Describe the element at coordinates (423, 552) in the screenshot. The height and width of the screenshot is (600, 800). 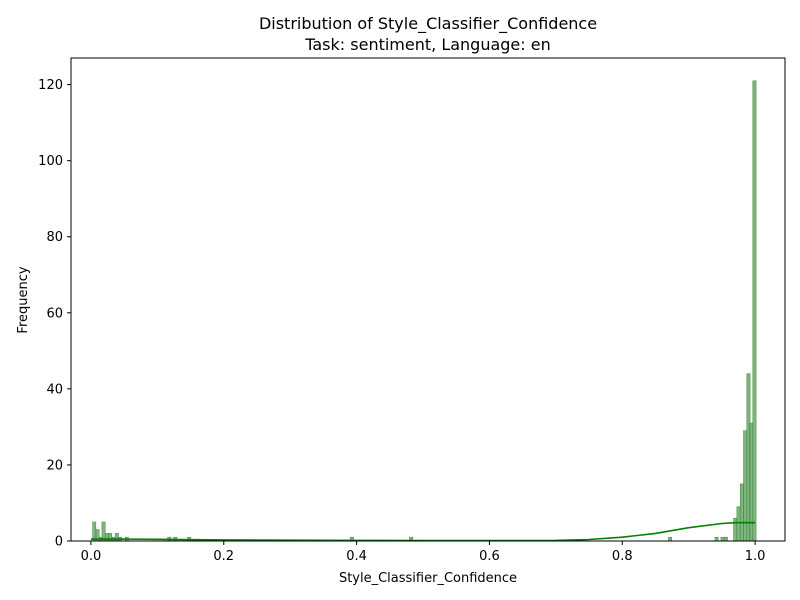
I see `x-axis-ticks: 0.0 0.2 0.4 0.6 0.8 1.0` at that location.